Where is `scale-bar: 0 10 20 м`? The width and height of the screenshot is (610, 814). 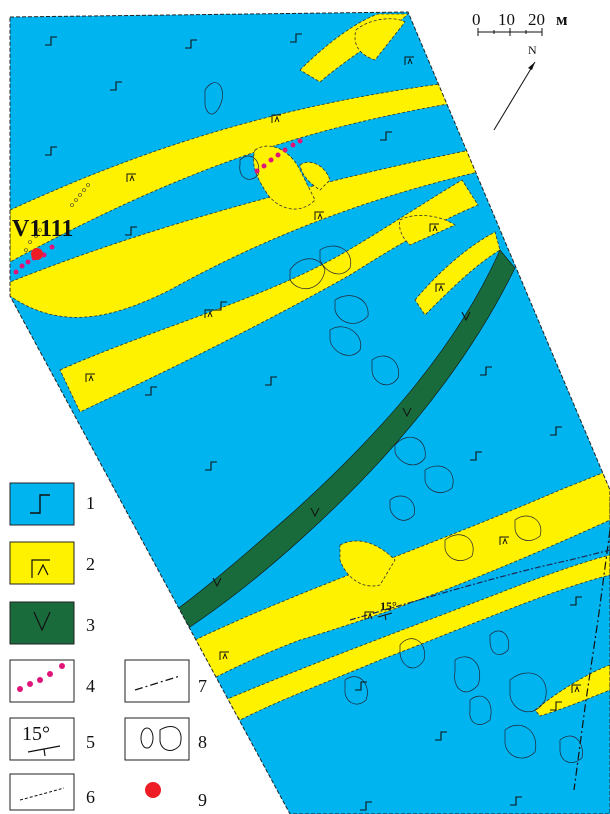 scale-bar: 0 10 20 м is located at coordinates (520, 23).